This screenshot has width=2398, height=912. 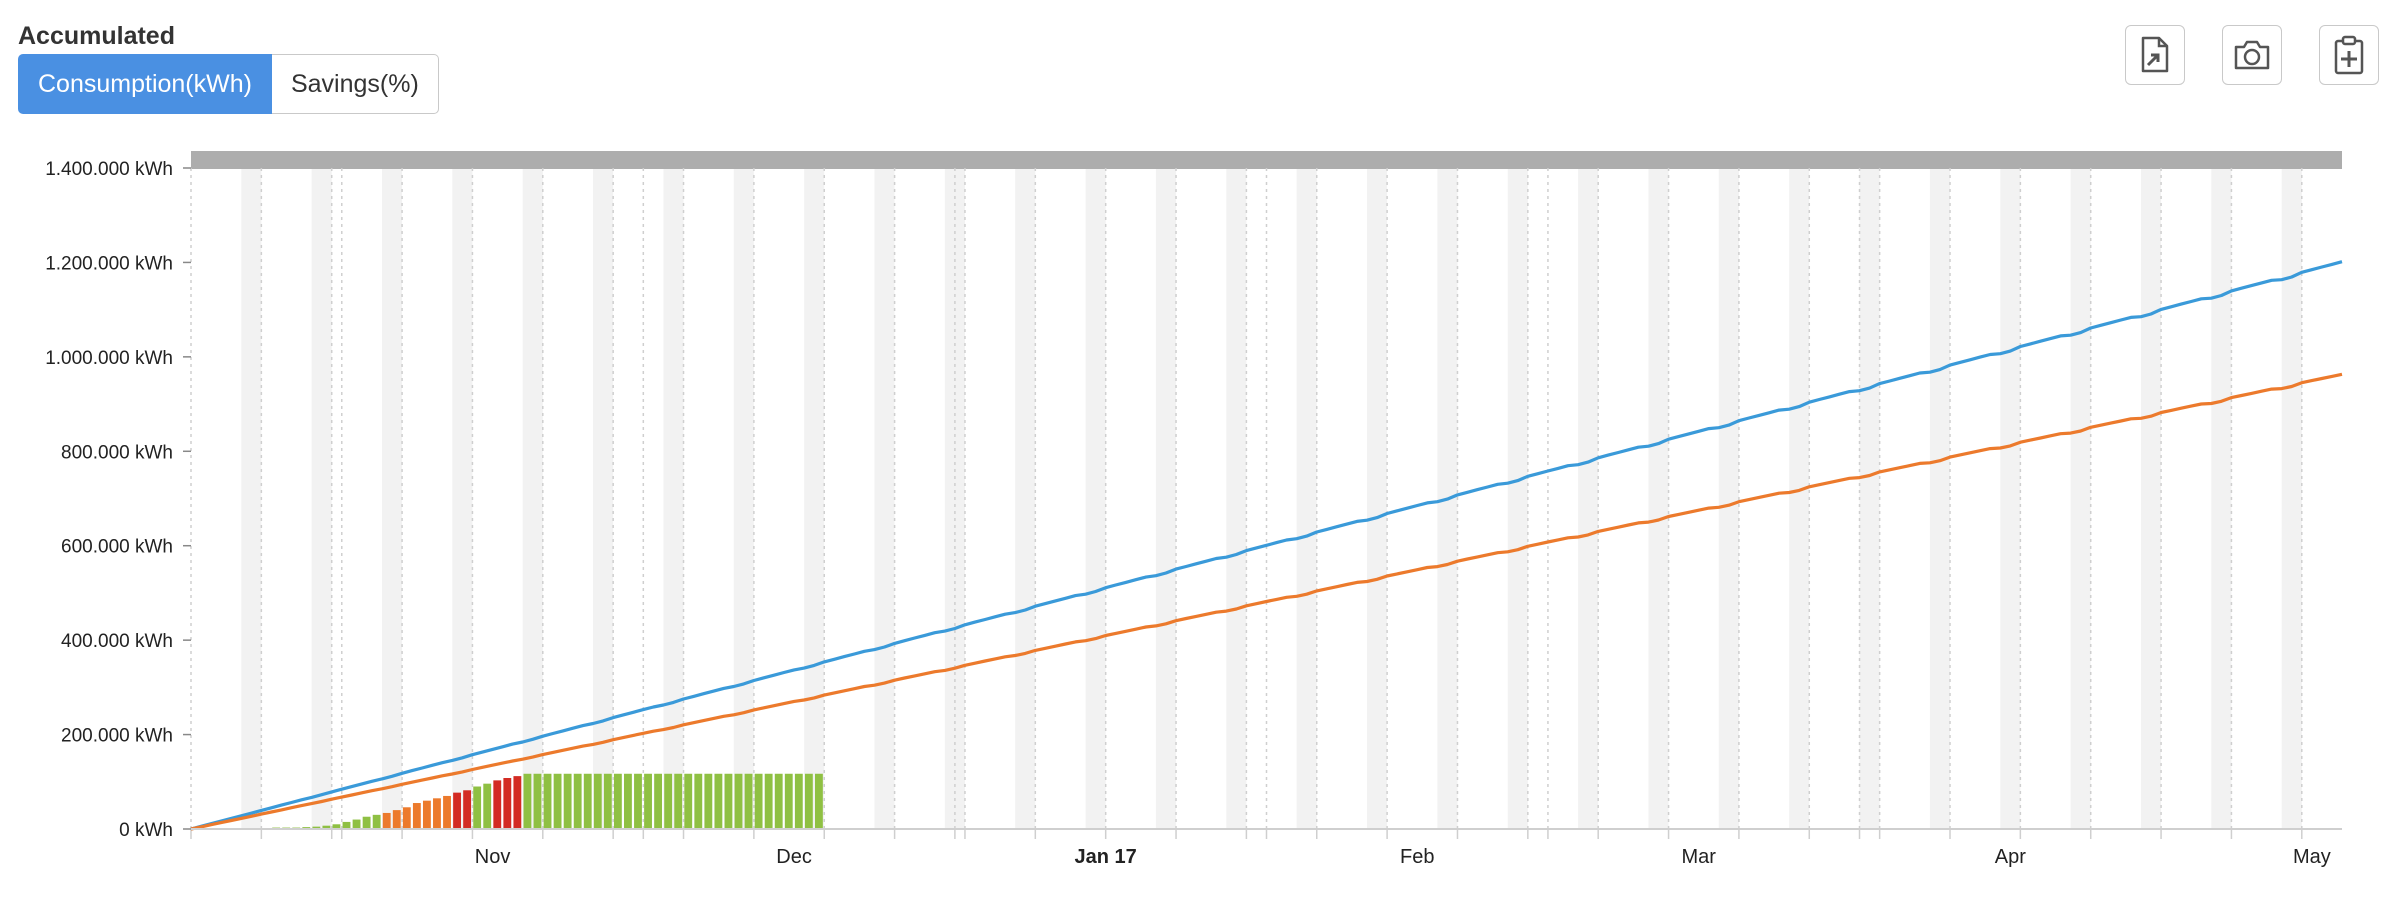 What do you see at coordinates (117, 641) in the screenshot?
I see `y-tick-label: 400.000 kWh` at bounding box center [117, 641].